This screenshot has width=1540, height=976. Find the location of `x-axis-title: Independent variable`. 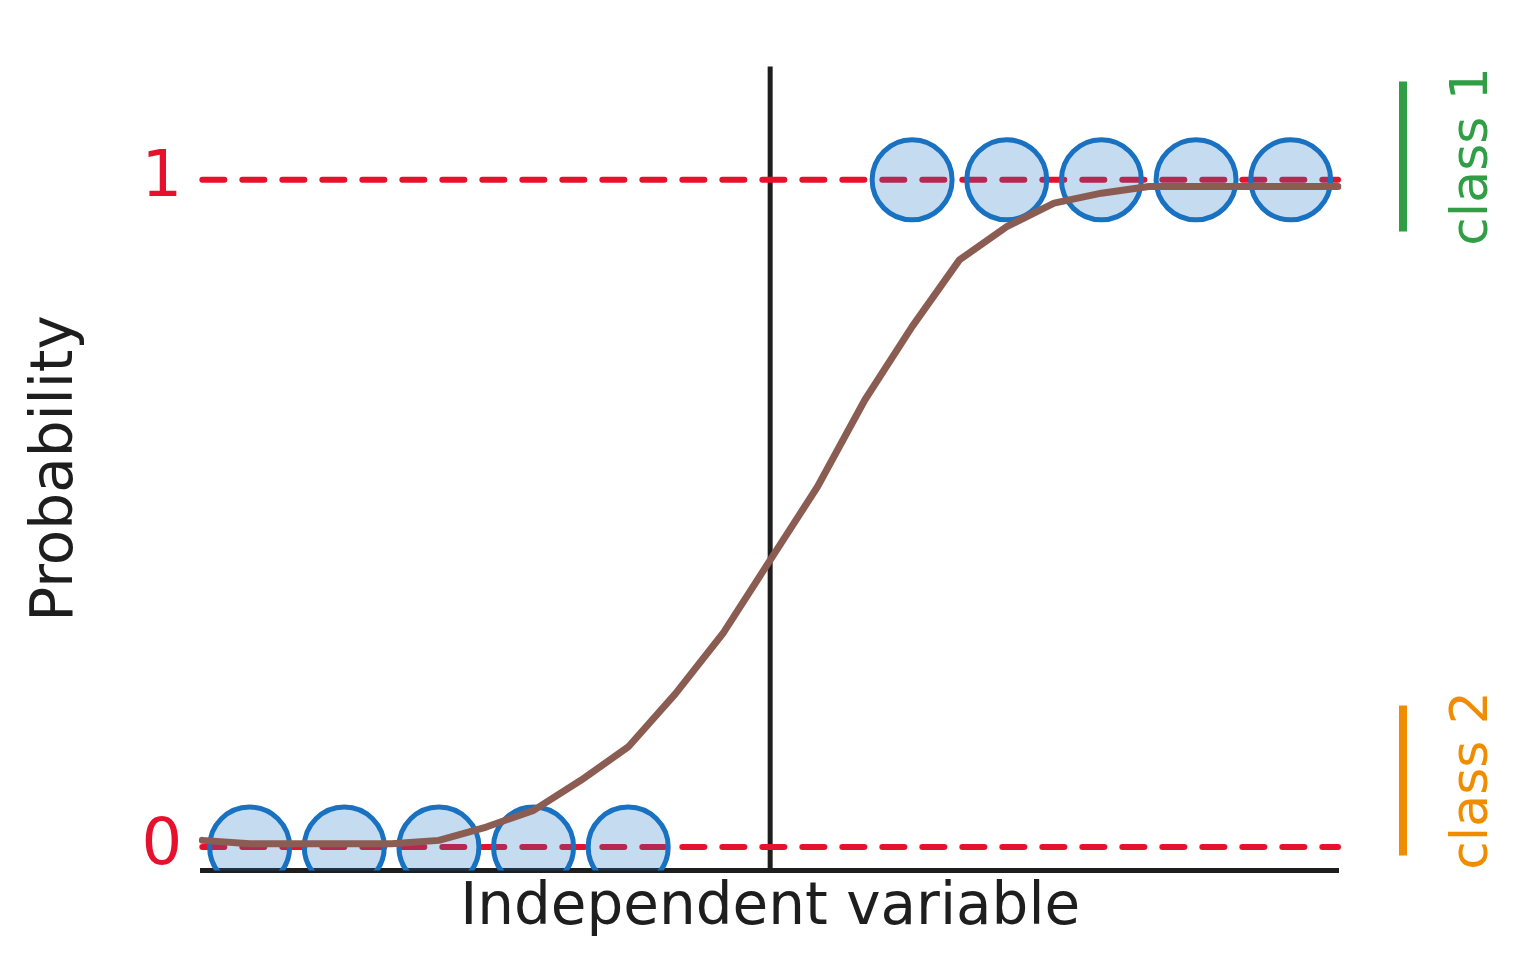

x-axis-title: Independent variable is located at coordinates (770, 904).